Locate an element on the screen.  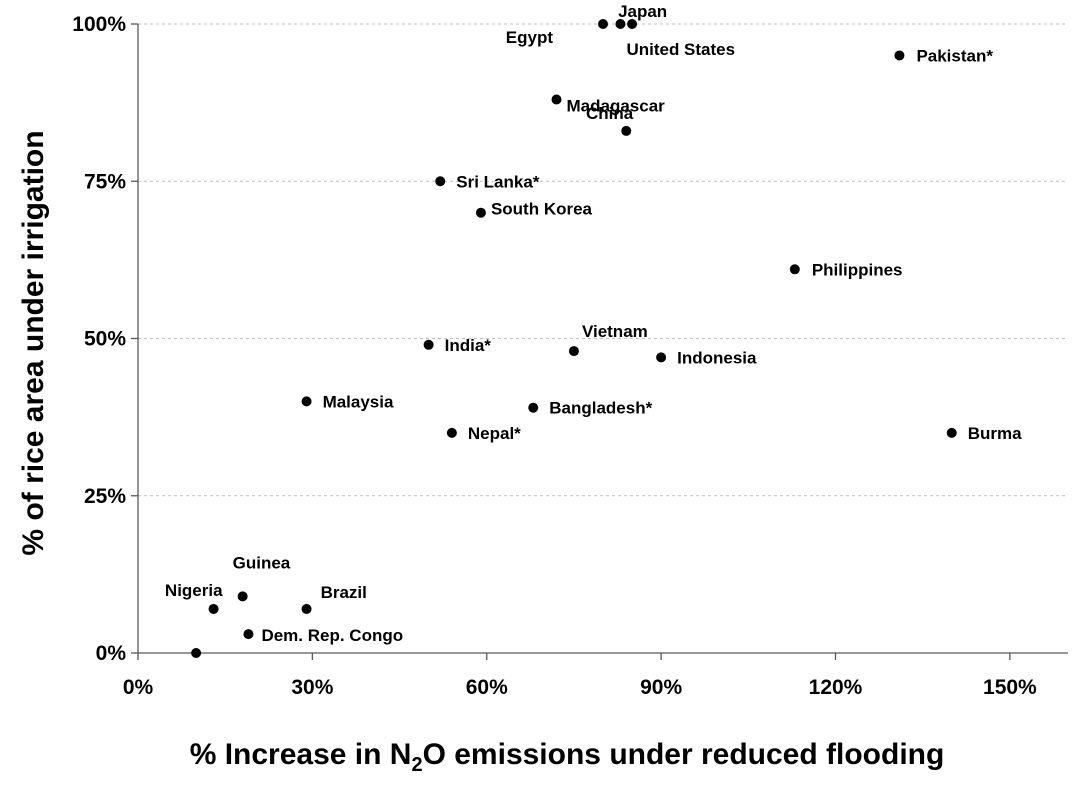
point-label: Pakistan* is located at coordinates (954, 55).